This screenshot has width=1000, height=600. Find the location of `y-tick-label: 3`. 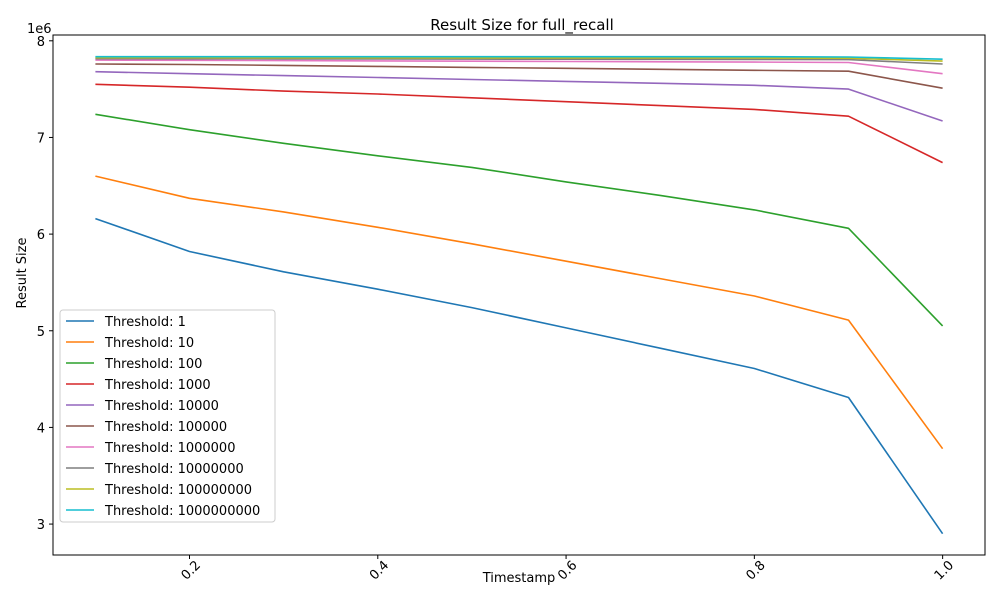

y-tick-label: 3 is located at coordinates (41, 525).